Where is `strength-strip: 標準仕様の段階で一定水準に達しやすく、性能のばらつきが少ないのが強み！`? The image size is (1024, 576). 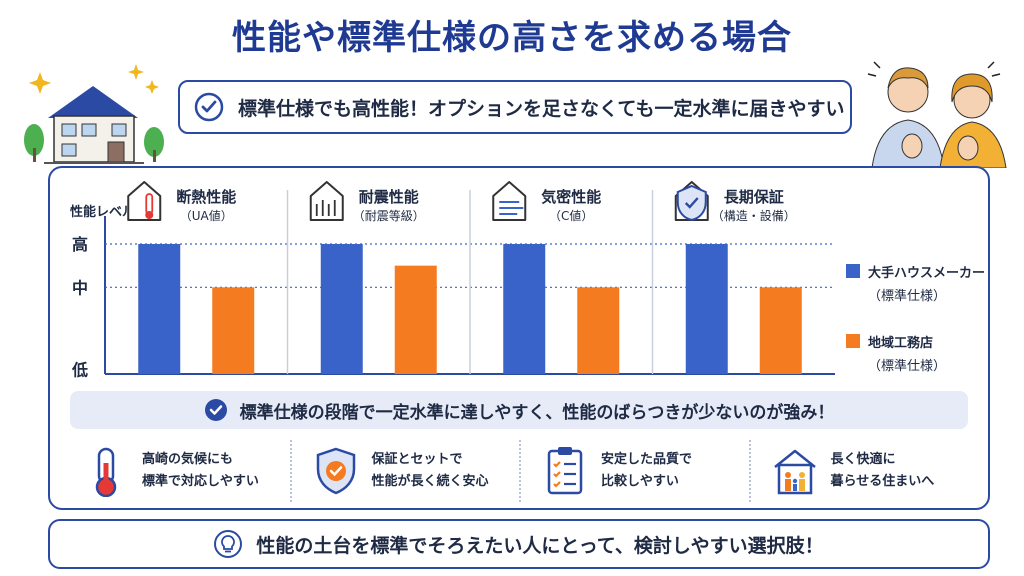 strength-strip: 標準仕様の段階で一定水準に達しやすく、性能のばらつきが少ないのが強み！ is located at coordinates (519, 410).